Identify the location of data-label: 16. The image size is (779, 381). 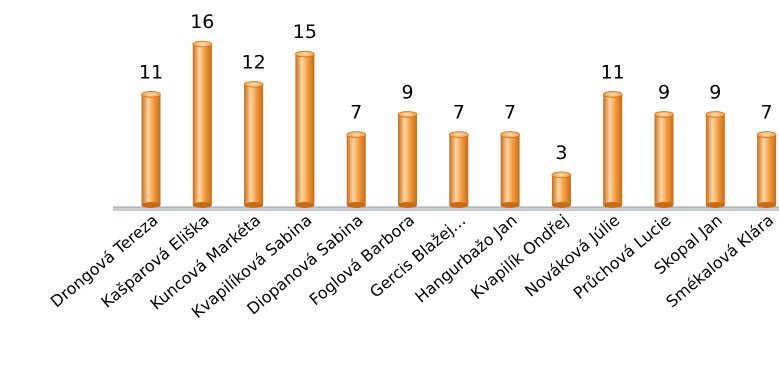
(202, 22).